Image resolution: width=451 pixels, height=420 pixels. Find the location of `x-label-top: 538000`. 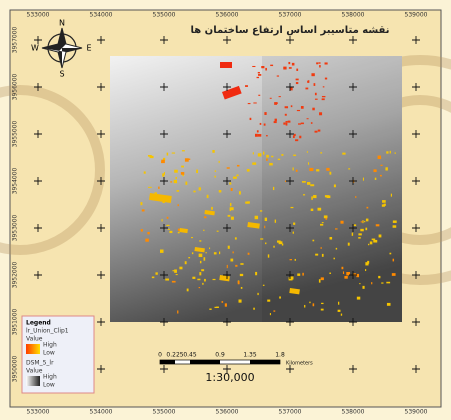

x-label-top: 538000 is located at coordinates (353, 15).